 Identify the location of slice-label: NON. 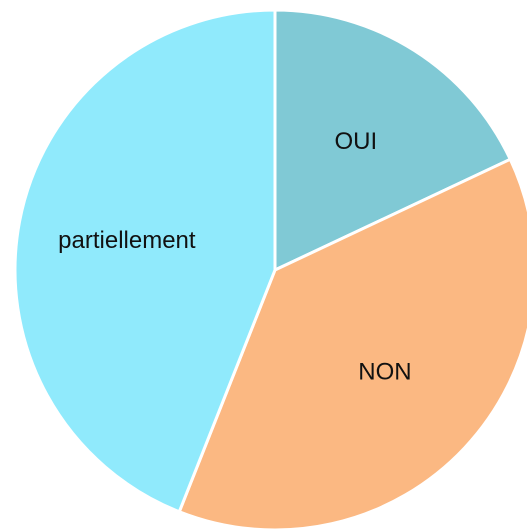
(384, 372).